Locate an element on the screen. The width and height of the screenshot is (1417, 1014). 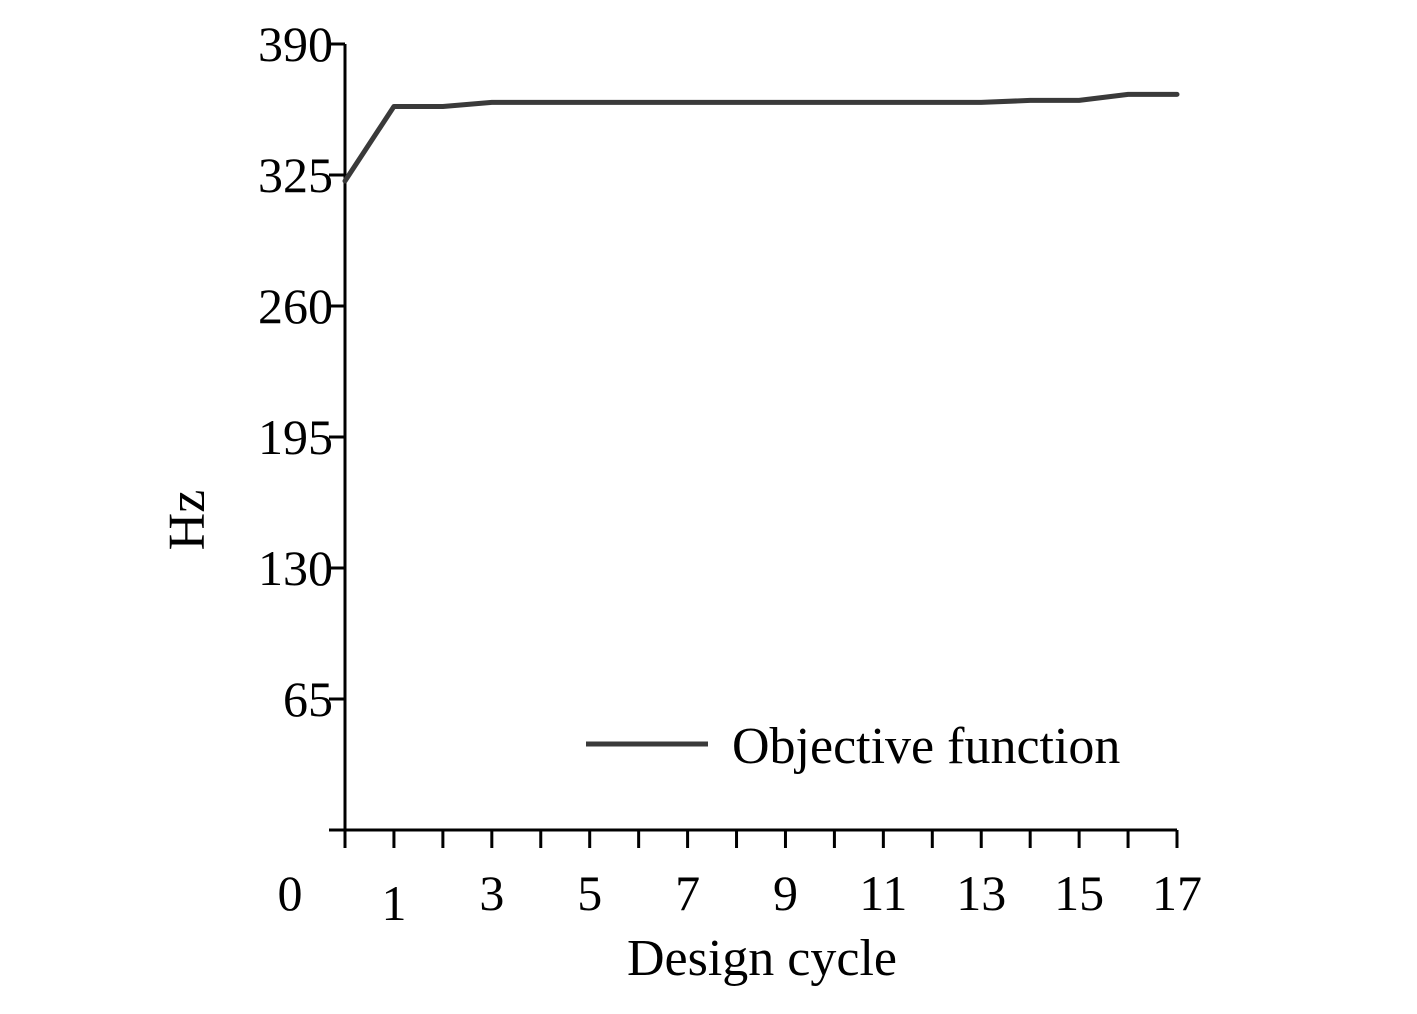
series is located at coordinates (761, 137).